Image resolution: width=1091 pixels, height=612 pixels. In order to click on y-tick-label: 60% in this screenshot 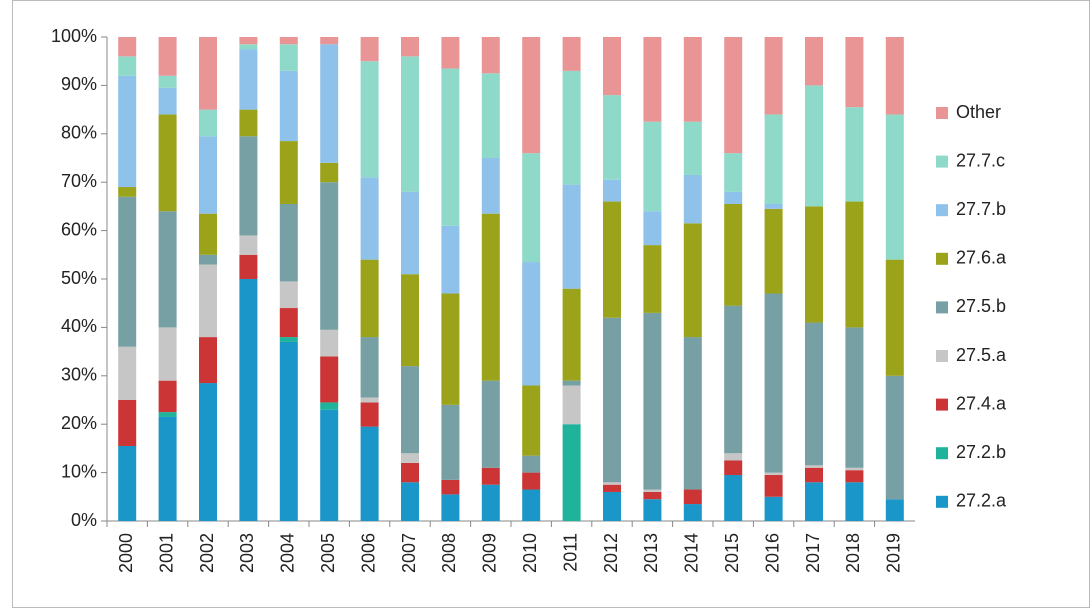, I will do `click(79, 229)`.